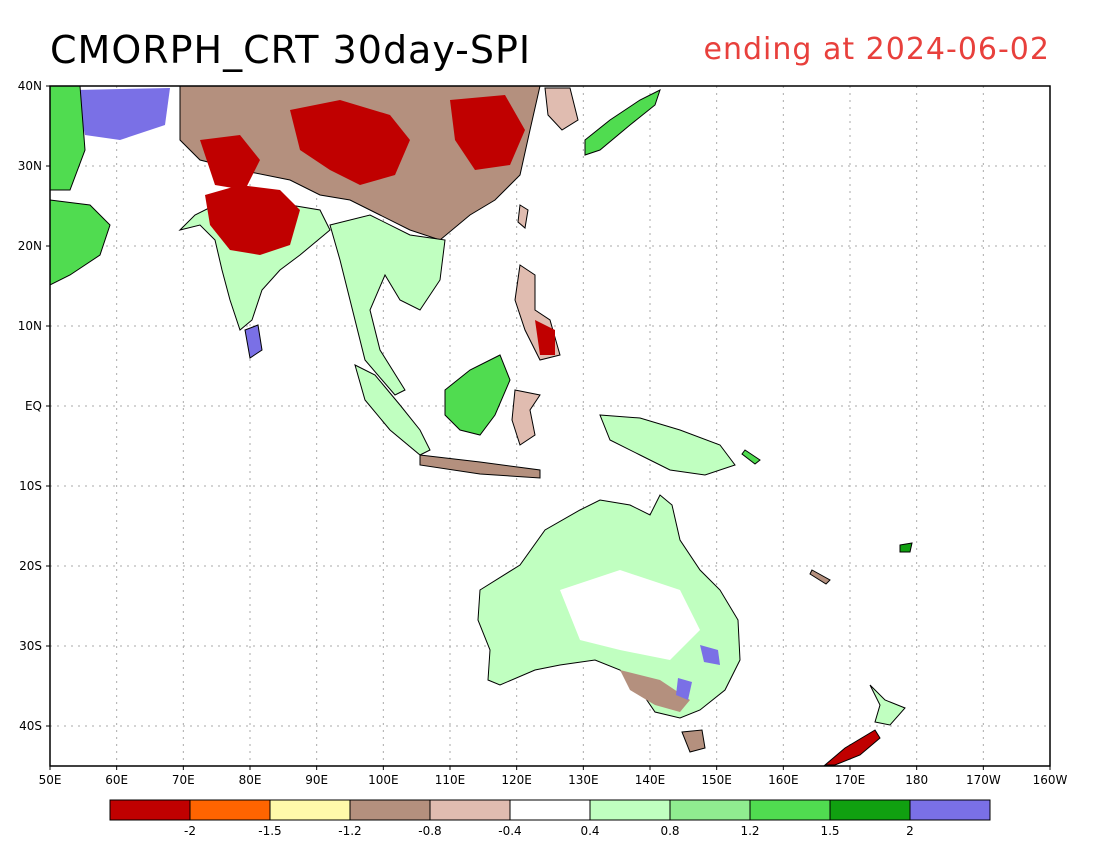 The image size is (1100, 850). Describe the element at coordinates (30, 646) in the screenshot. I see `lat-tick-label: 30S` at that location.